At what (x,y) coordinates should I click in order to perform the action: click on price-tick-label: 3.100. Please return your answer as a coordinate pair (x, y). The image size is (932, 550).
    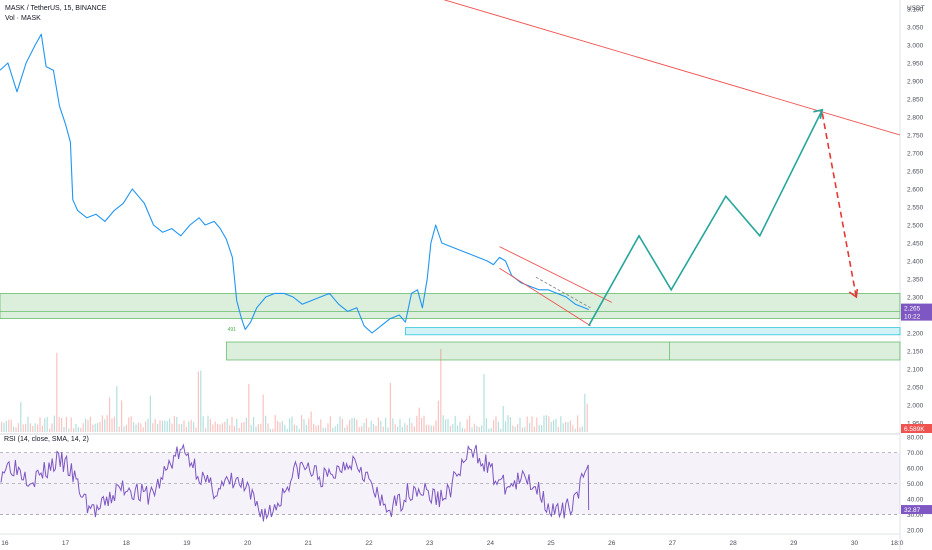
    Looking at the image, I should click on (915, 9).